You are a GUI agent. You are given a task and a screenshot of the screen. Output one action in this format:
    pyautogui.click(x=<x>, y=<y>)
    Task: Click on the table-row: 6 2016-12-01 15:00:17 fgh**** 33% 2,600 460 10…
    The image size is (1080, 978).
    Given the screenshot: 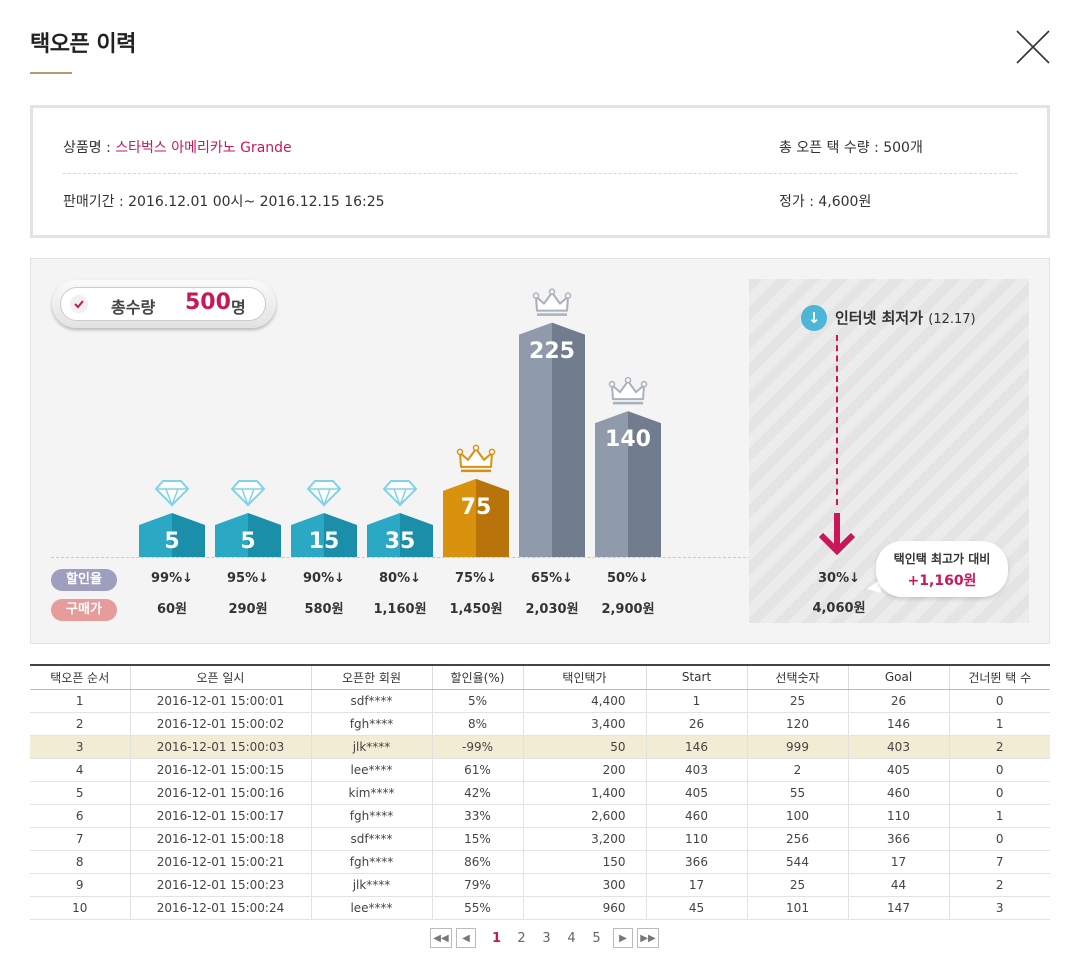 What is the action you would take?
    pyautogui.click(x=540, y=816)
    